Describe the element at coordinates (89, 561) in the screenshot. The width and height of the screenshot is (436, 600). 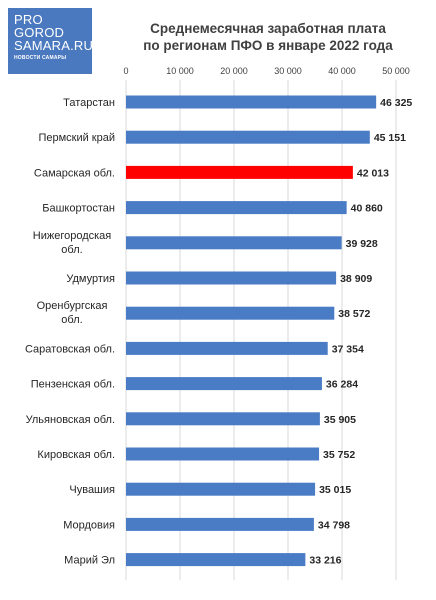
I see `category-label: Марий Эл` at that location.